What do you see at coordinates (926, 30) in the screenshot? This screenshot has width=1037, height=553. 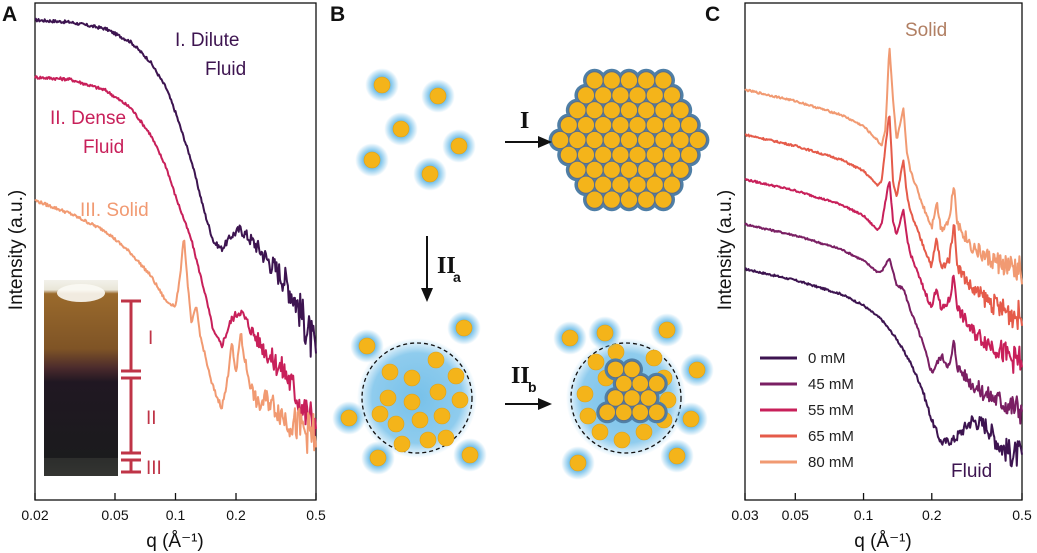 I see `label-solid-top: Solid` at bounding box center [926, 30].